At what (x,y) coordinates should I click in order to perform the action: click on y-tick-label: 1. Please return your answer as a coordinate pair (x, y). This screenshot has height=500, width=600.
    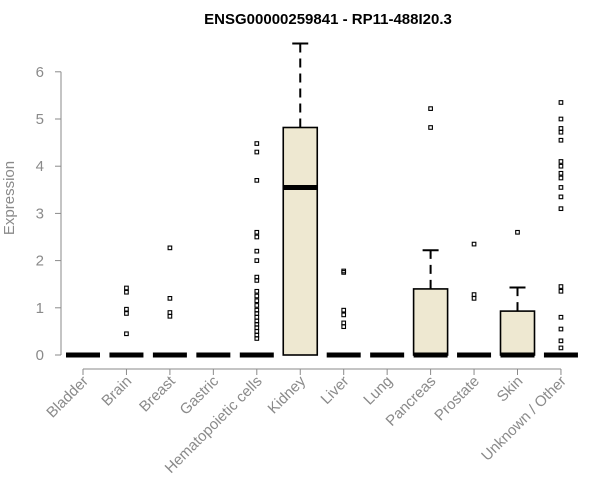
    Looking at the image, I should click on (40, 308).